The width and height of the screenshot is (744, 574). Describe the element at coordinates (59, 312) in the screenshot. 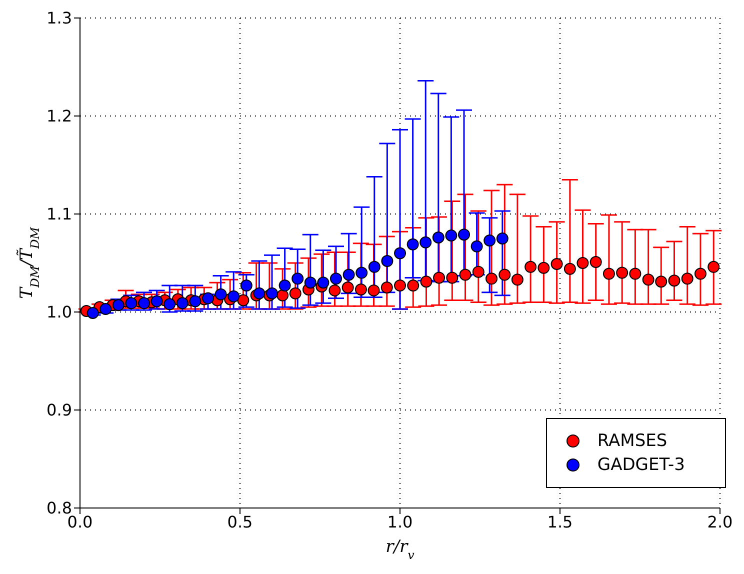

I see `y-tick-label: 1.0` at that location.